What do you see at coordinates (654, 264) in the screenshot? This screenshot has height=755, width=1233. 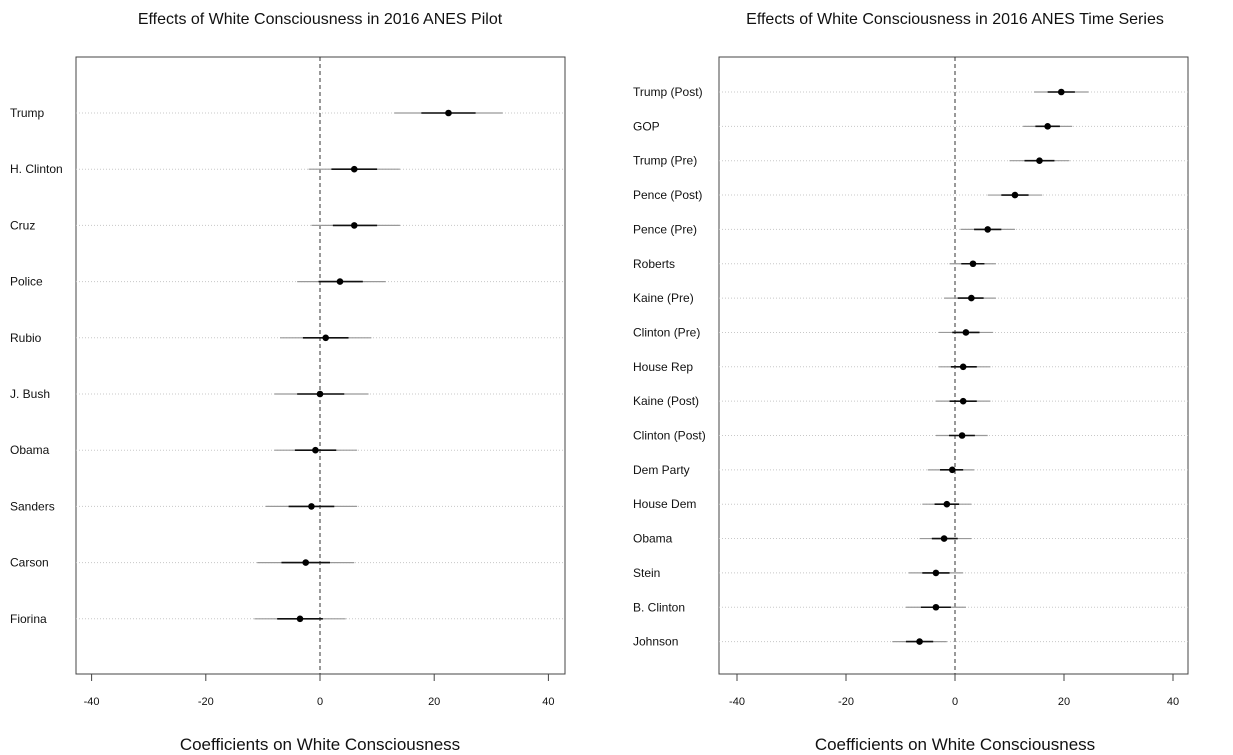 I see `category-label: Roberts` at bounding box center [654, 264].